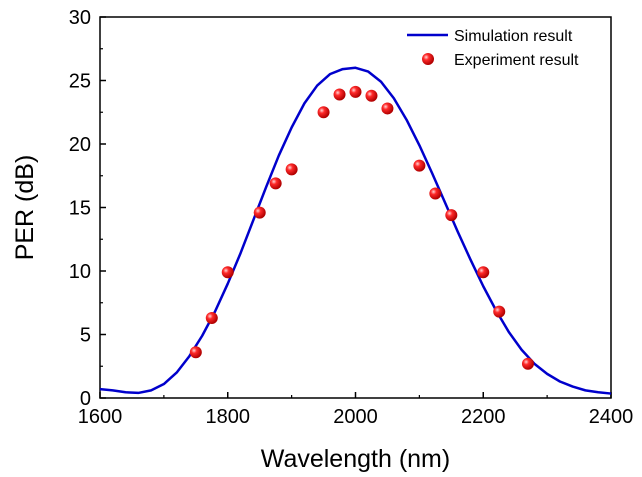 The image size is (642, 477). I want to click on y-axis-label: PER (dB), so click(25, 208).